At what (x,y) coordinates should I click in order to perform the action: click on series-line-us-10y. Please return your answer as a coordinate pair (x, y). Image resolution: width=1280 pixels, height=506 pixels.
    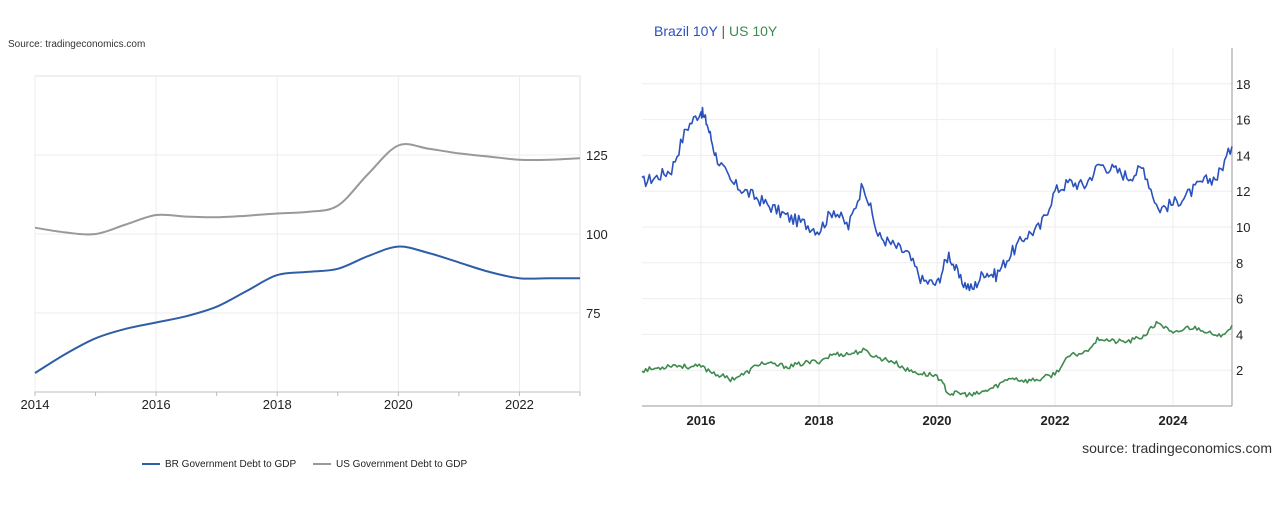
    Looking at the image, I should click on (937, 359).